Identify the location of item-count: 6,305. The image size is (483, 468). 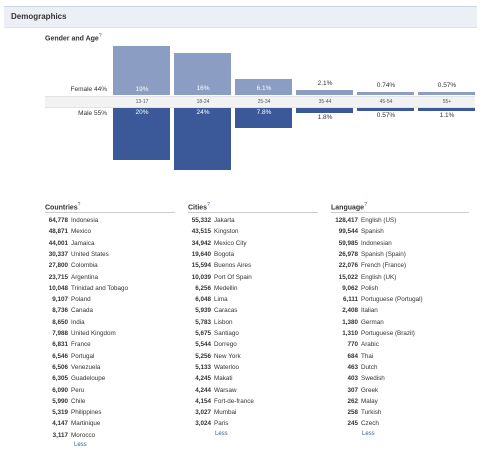
(60, 379).